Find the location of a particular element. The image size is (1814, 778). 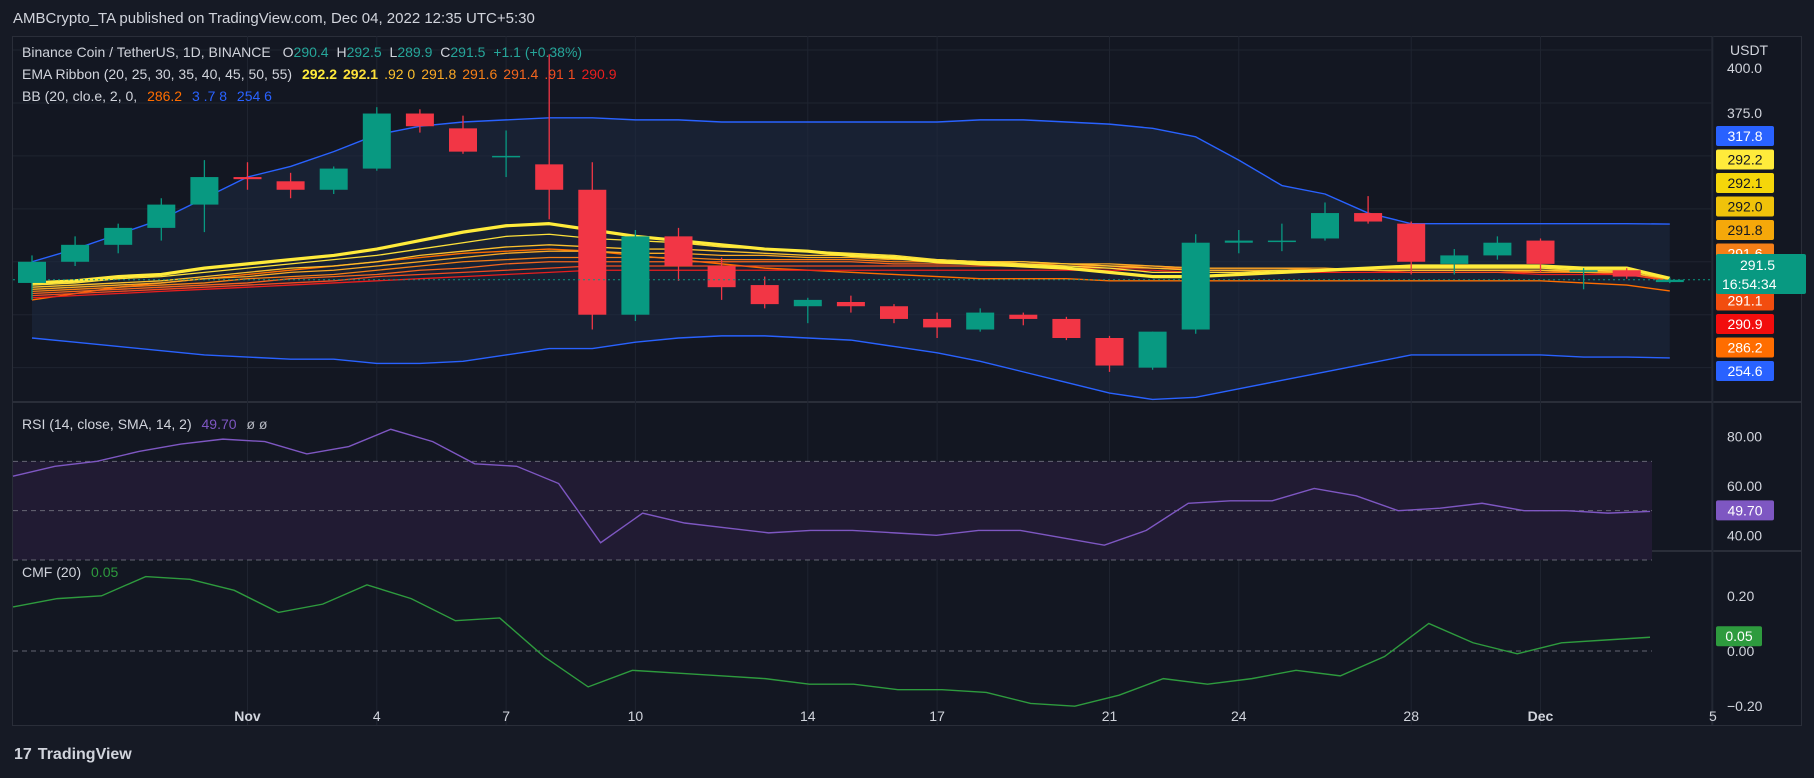

price-label-text: 292.1 is located at coordinates (1744, 183).